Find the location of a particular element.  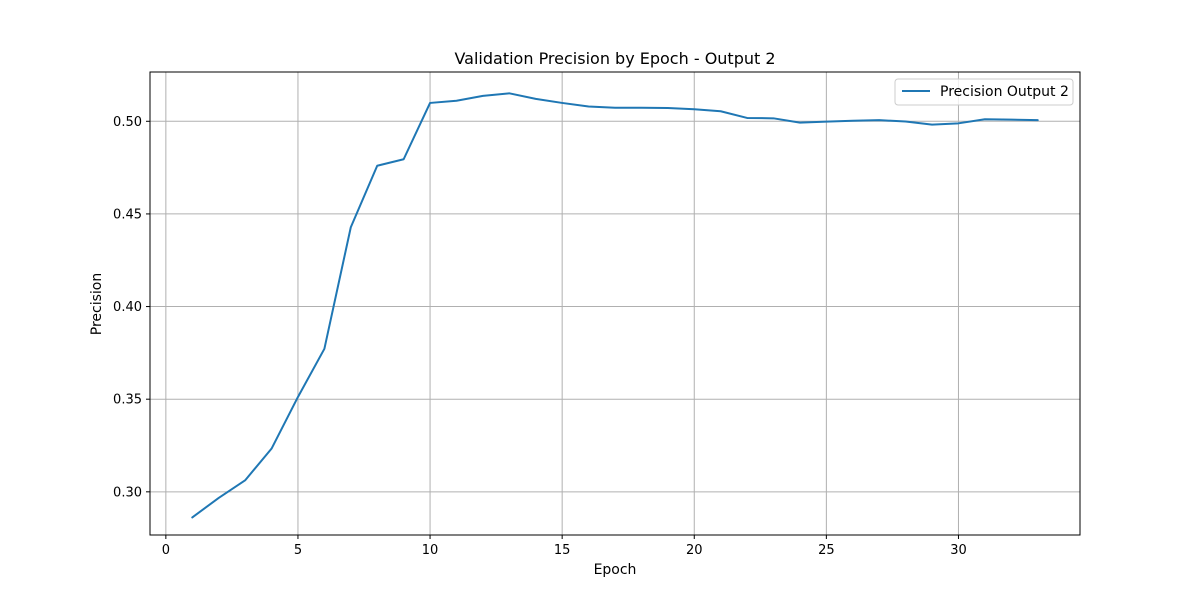

x-tick-label: 5 is located at coordinates (298, 550).